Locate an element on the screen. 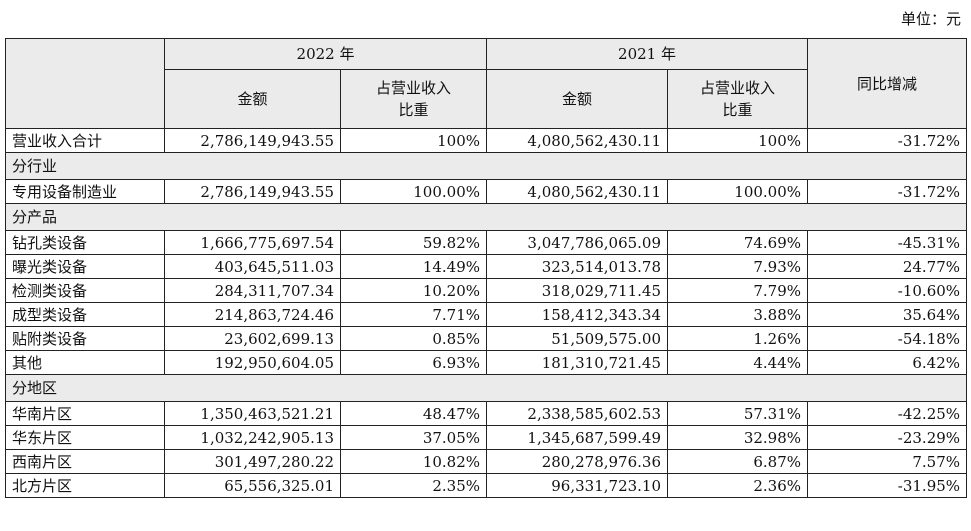  cell-ratio-2021: 3.88% is located at coordinates (738, 314).